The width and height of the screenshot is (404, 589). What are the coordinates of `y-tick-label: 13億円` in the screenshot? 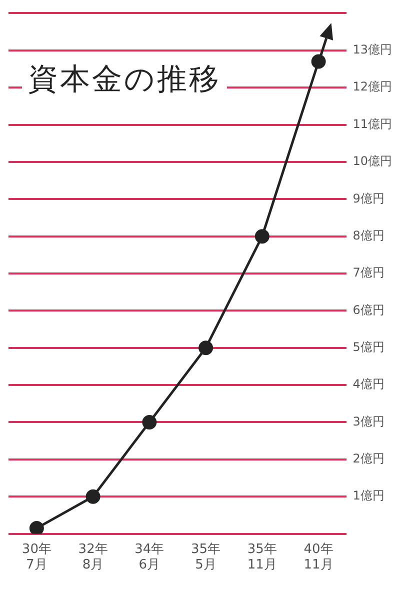 It's located at (372, 49).